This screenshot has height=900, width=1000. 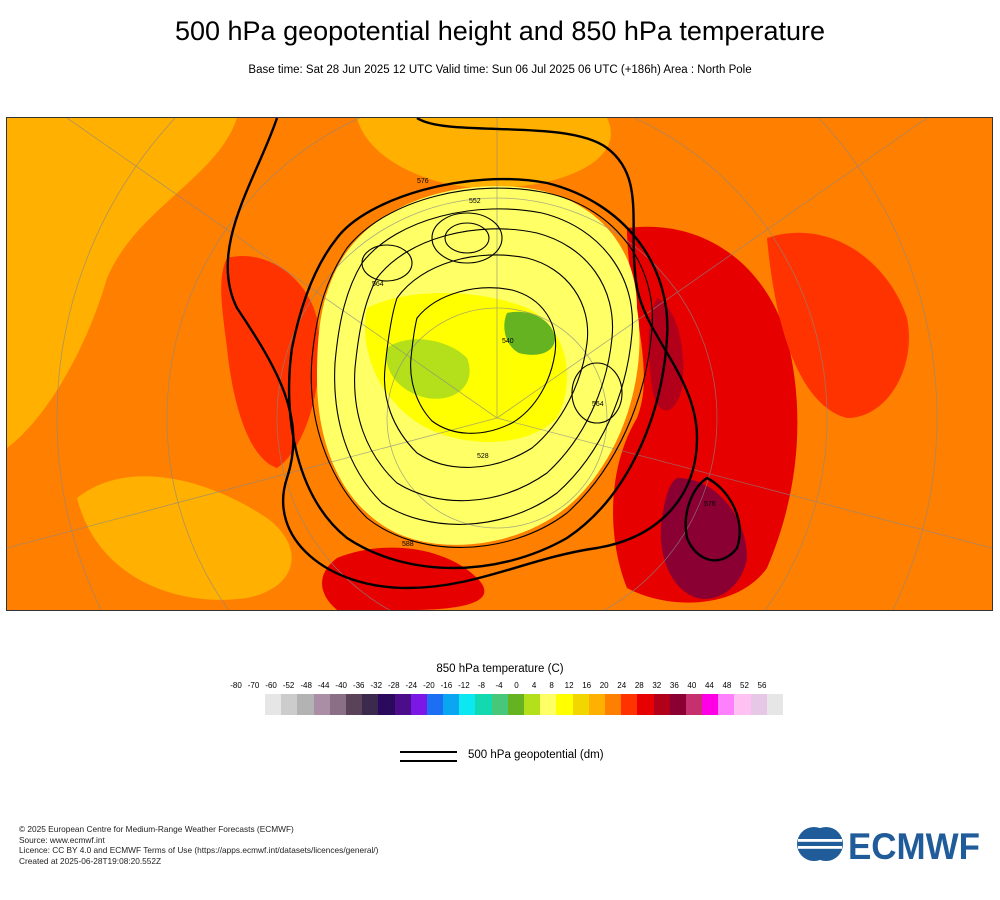 I want to click on legend-tick-label: -60, so click(x=271, y=685).